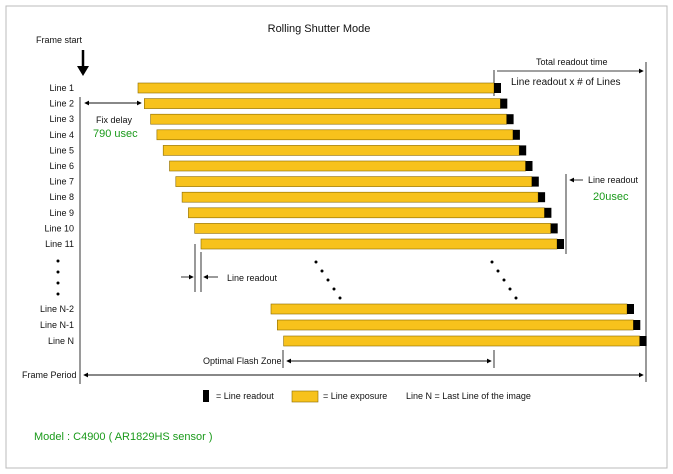 This screenshot has width=673, height=474. Describe the element at coordinates (252, 278) in the screenshot. I see `line-readout-bottom-label: Line readout` at that location.